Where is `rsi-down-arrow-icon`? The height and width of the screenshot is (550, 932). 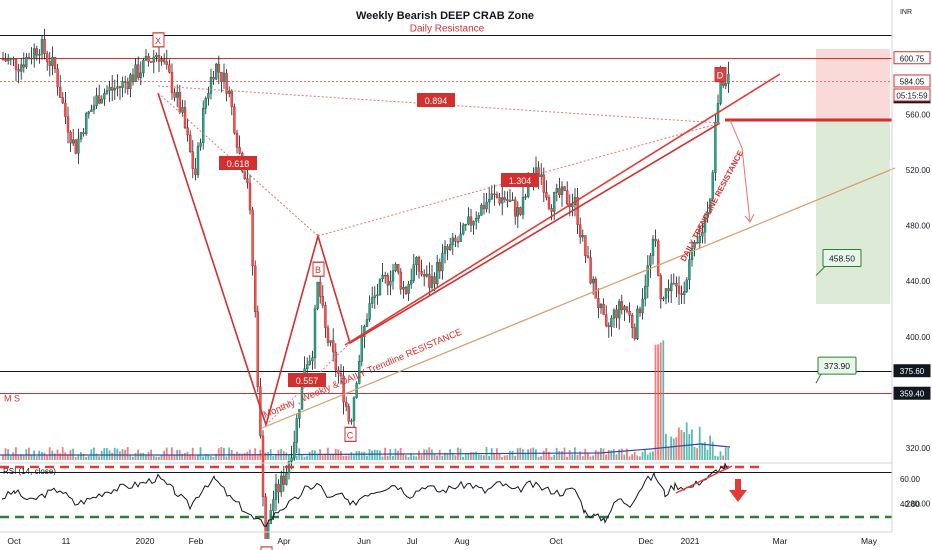 rsi-down-arrow-icon is located at coordinates (738, 490).